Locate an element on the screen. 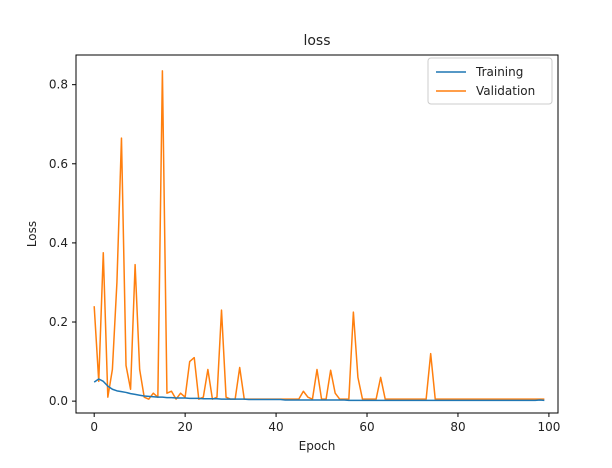 The width and height of the screenshot is (612, 468). x-tick-label: 60 is located at coordinates (366, 427).